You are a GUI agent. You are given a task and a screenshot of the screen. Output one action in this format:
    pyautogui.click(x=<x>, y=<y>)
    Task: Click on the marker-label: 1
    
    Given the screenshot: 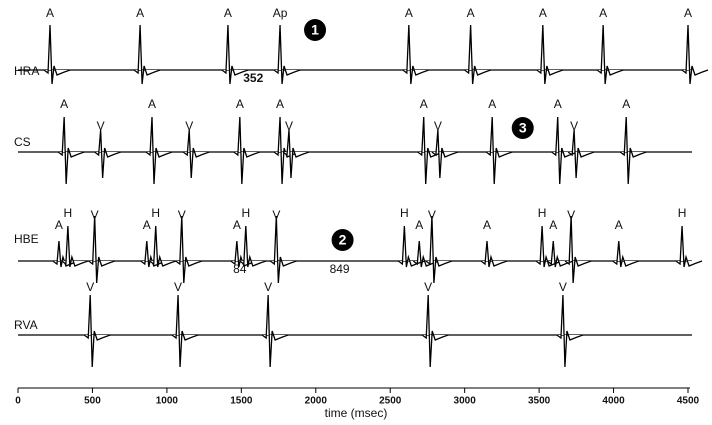 What is the action you would take?
    pyautogui.click(x=315, y=30)
    